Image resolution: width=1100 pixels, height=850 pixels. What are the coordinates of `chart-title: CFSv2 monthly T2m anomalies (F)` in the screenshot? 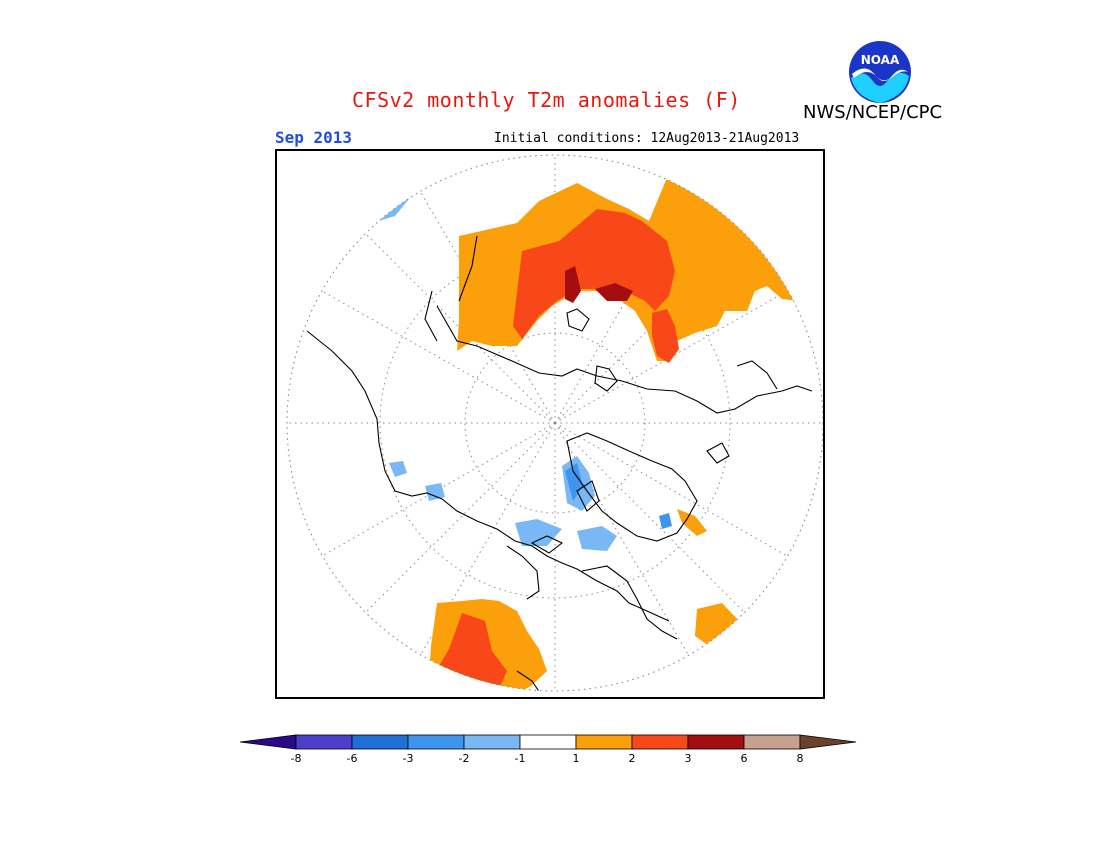 It's located at (546, 100).